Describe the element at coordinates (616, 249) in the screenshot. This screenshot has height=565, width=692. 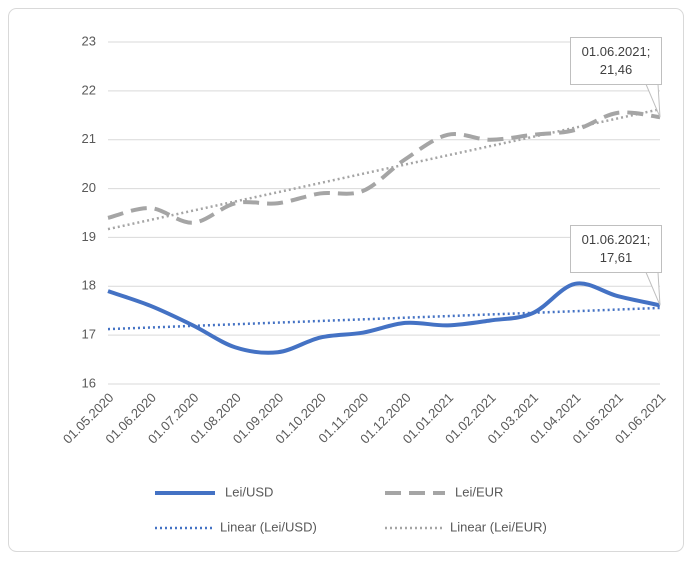
I see `data-label: 01.06.2021; 17,61` at that location.